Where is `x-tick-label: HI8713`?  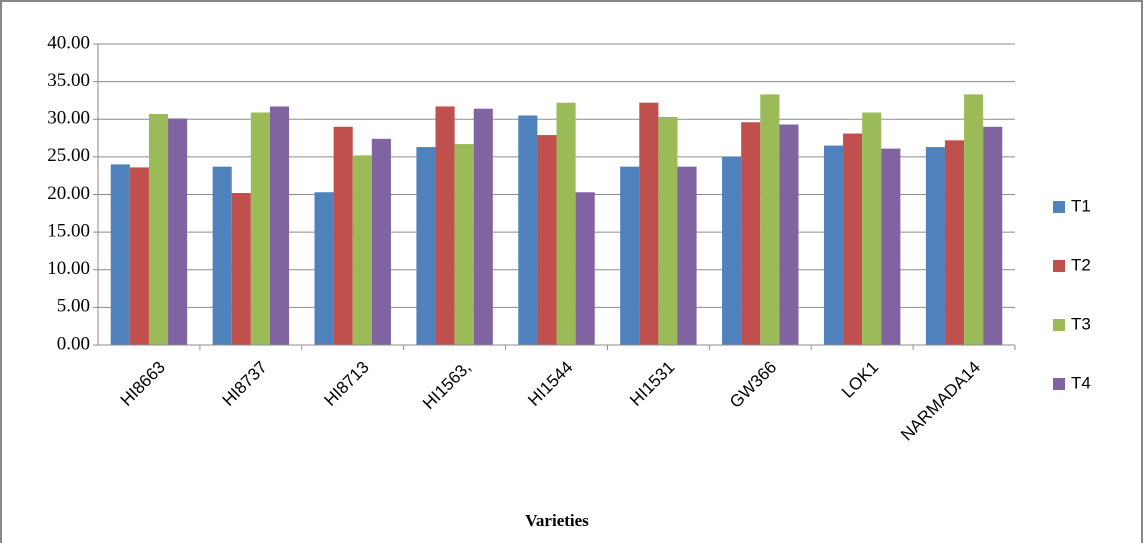
x-tick-label: HI8713 is located at coordinates (347, 384).